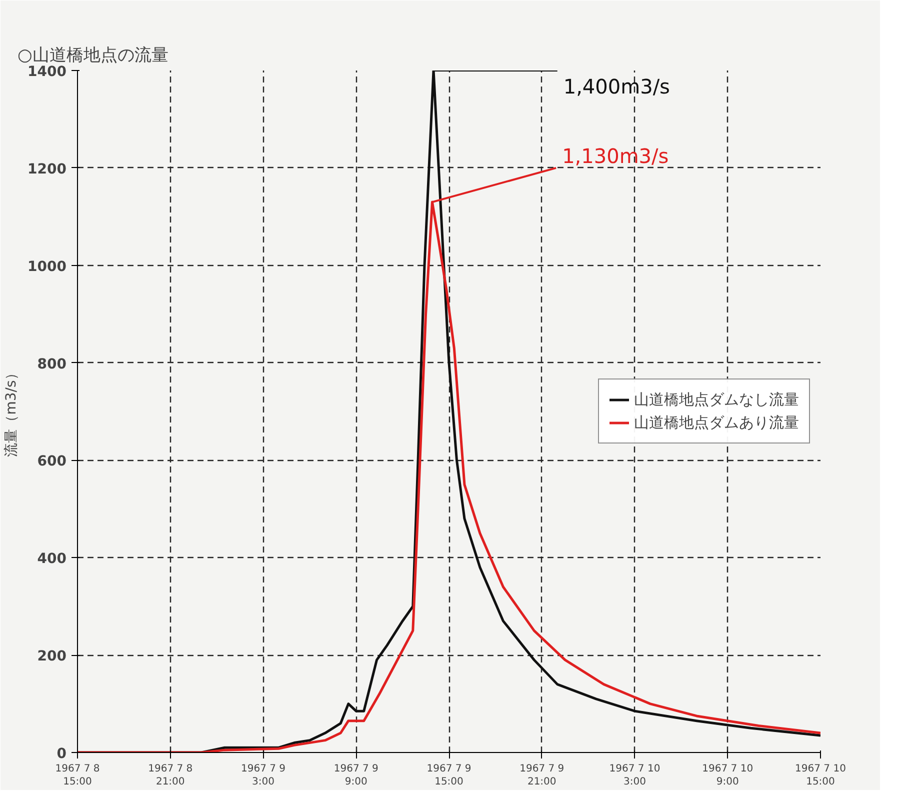 This screenshot has width=904, height=807. What do you see at coordinates (12, 411) in the screenshot?
I see `y-axis-title: 流量（m3/s）` at bounding box center [12, 411].